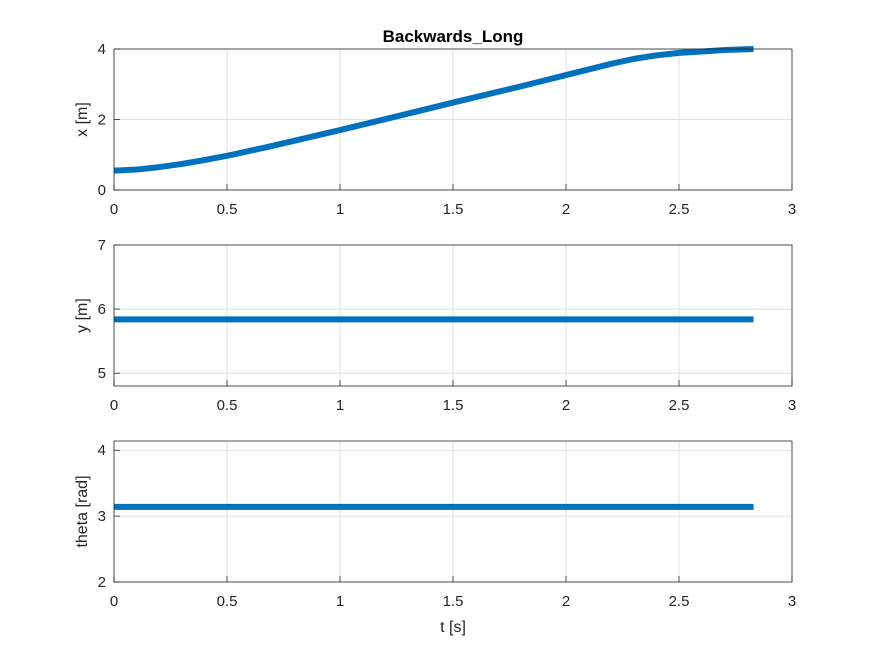 The height and width of the screenshot is (656, 875). I want to click on subplot-x-xtick-label: 2.5, so click(679, 209).